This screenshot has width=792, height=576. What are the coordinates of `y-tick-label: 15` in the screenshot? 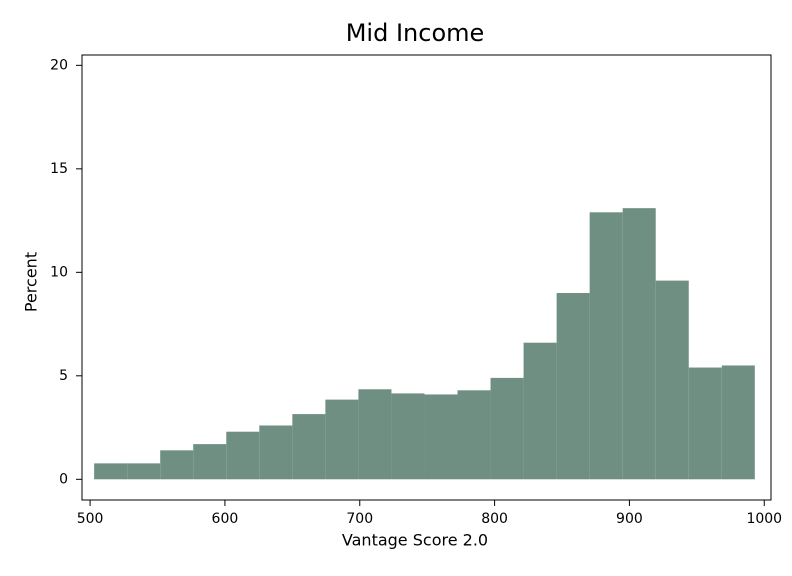 It's located at (59, 169).